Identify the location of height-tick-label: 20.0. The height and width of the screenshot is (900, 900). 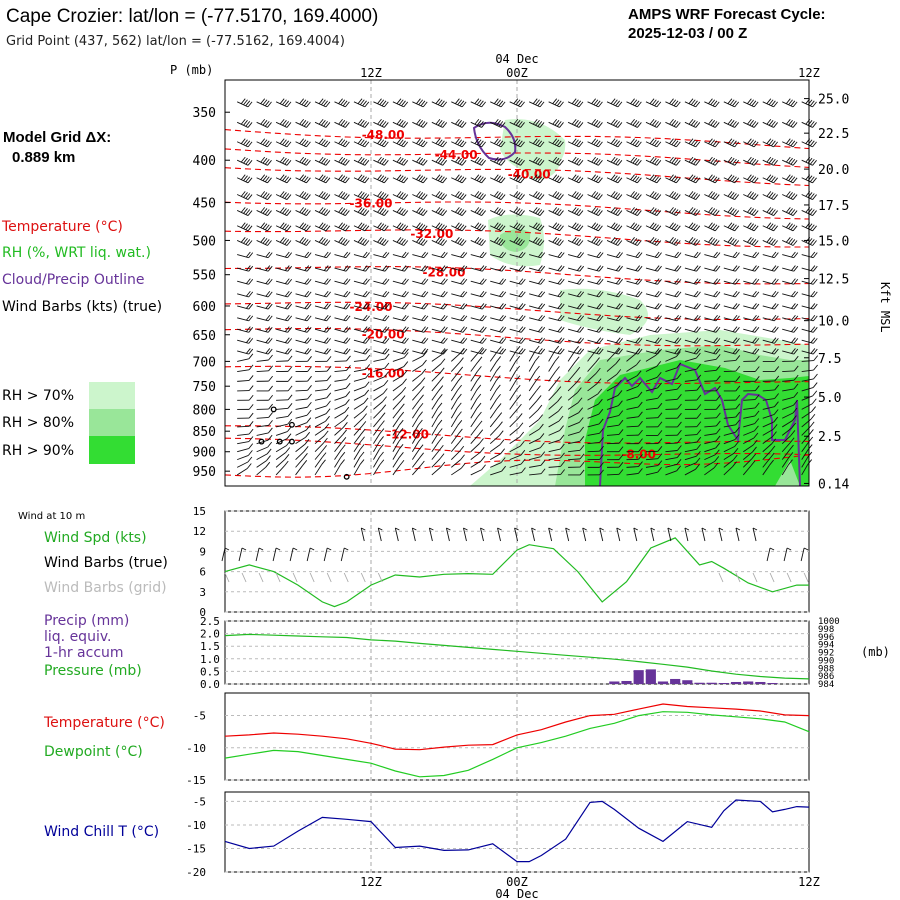
(833, 170).